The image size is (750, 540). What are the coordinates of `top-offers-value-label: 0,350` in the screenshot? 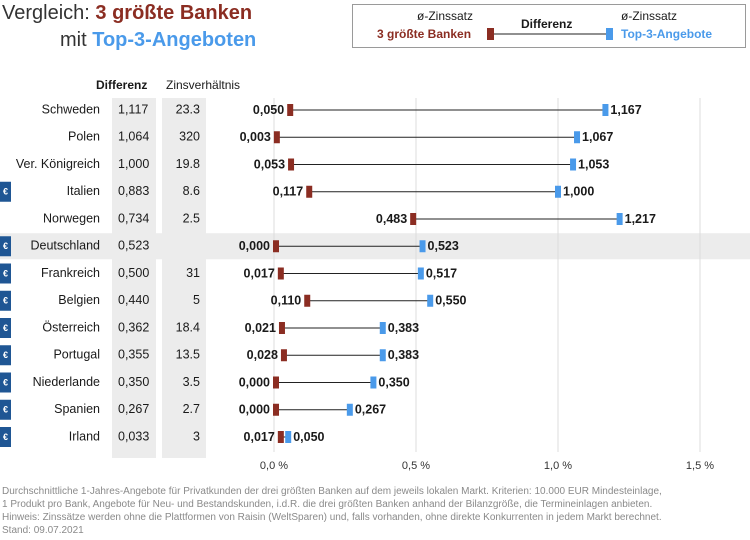 It's located at (393, 382).